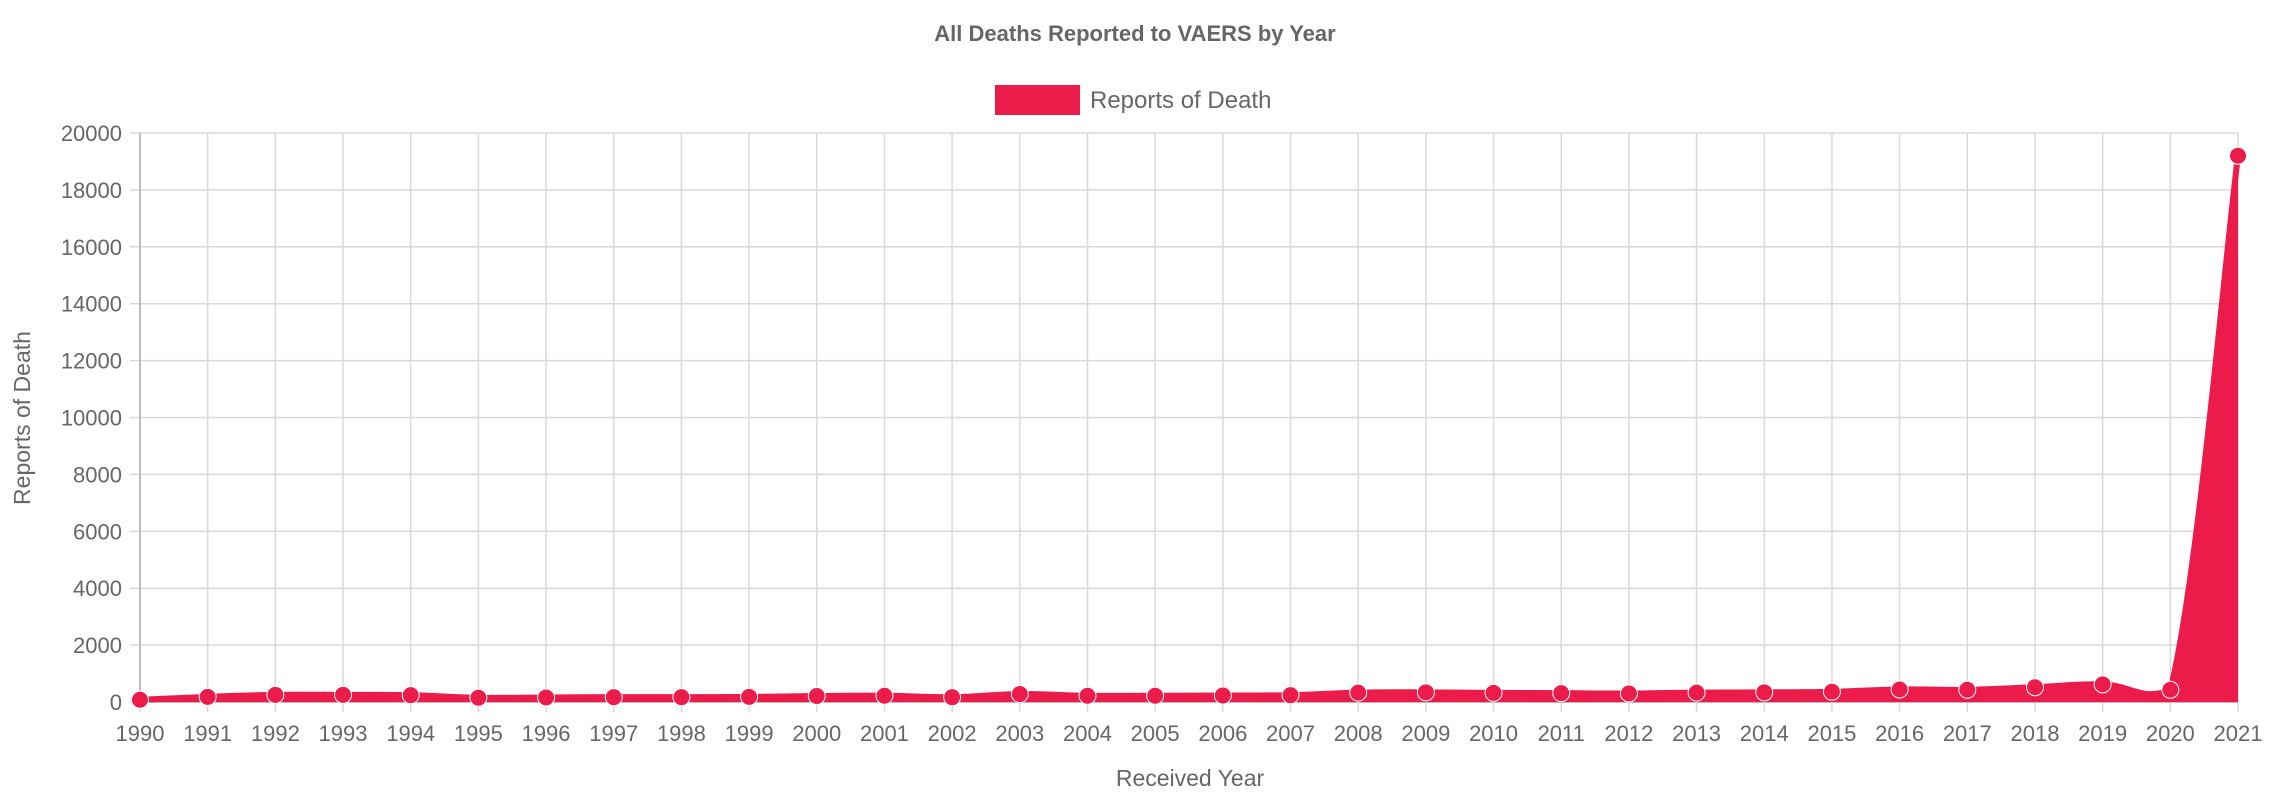 Image resolution: width=2270 pixels, height=800 pixels. I want to click on x-tick-label: 2009, so click(1425, 733).